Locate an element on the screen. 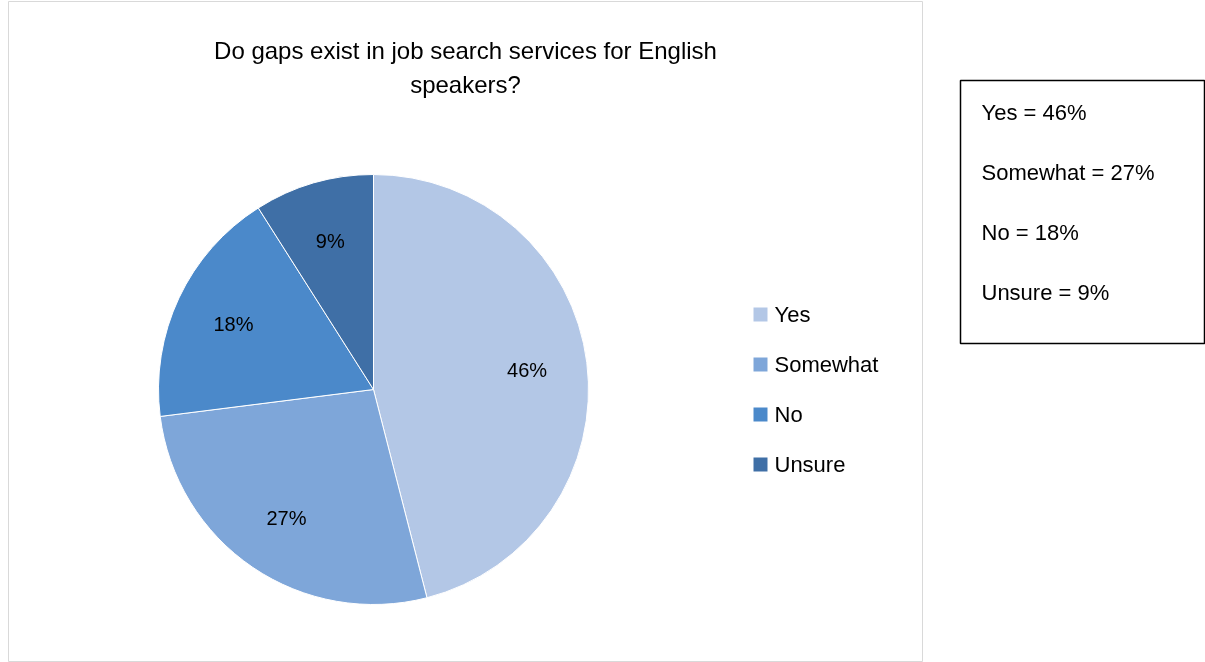 The width and height of the screenshot is (1205, 662). legend-label: Yes is located at coordinates (792, 314).